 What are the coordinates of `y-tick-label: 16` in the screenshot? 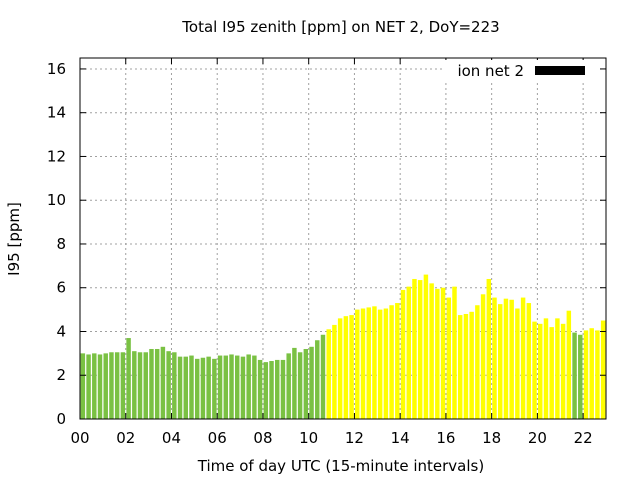 It's located at (56, 69).